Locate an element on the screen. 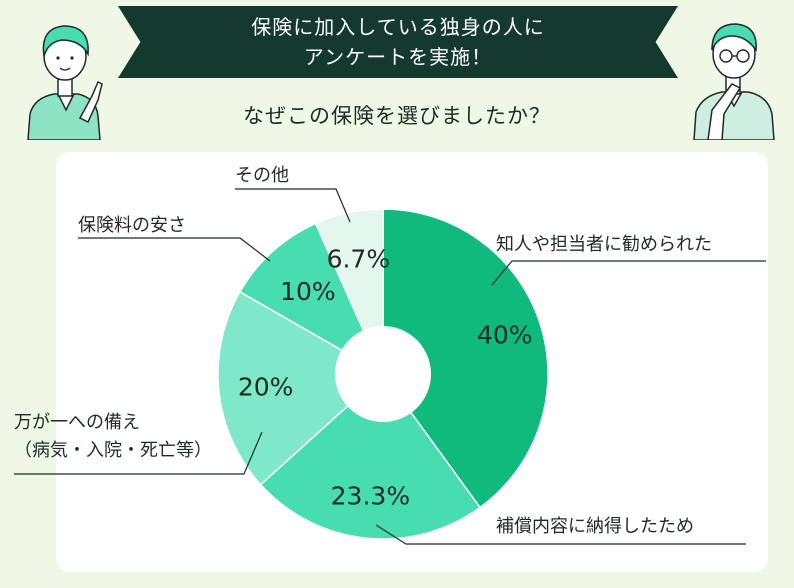  man-thinking-illustration is located at coordinates (734, 81).